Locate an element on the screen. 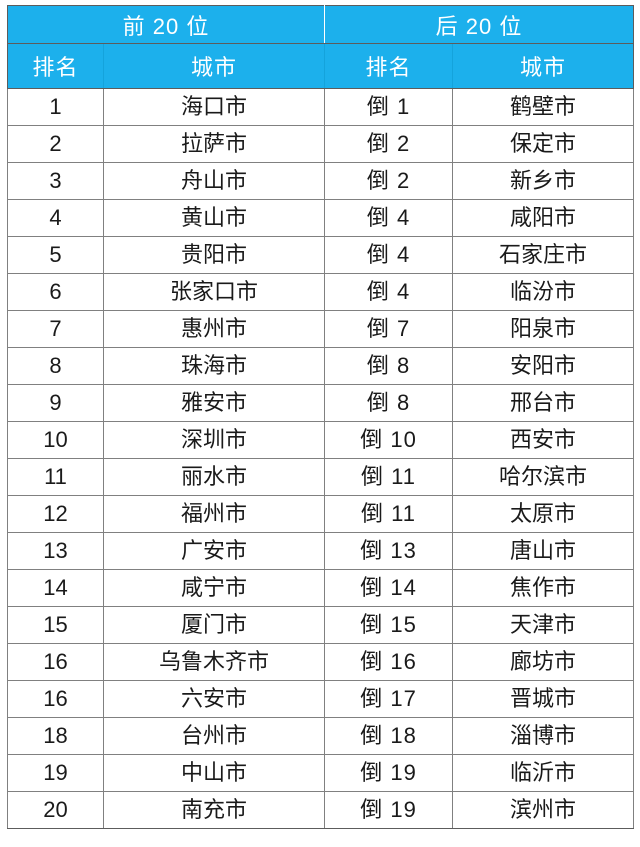 This screenshot has height=847, width=640. cell-city-bottom-text: 天津市 is located at coordinates (543, 624).